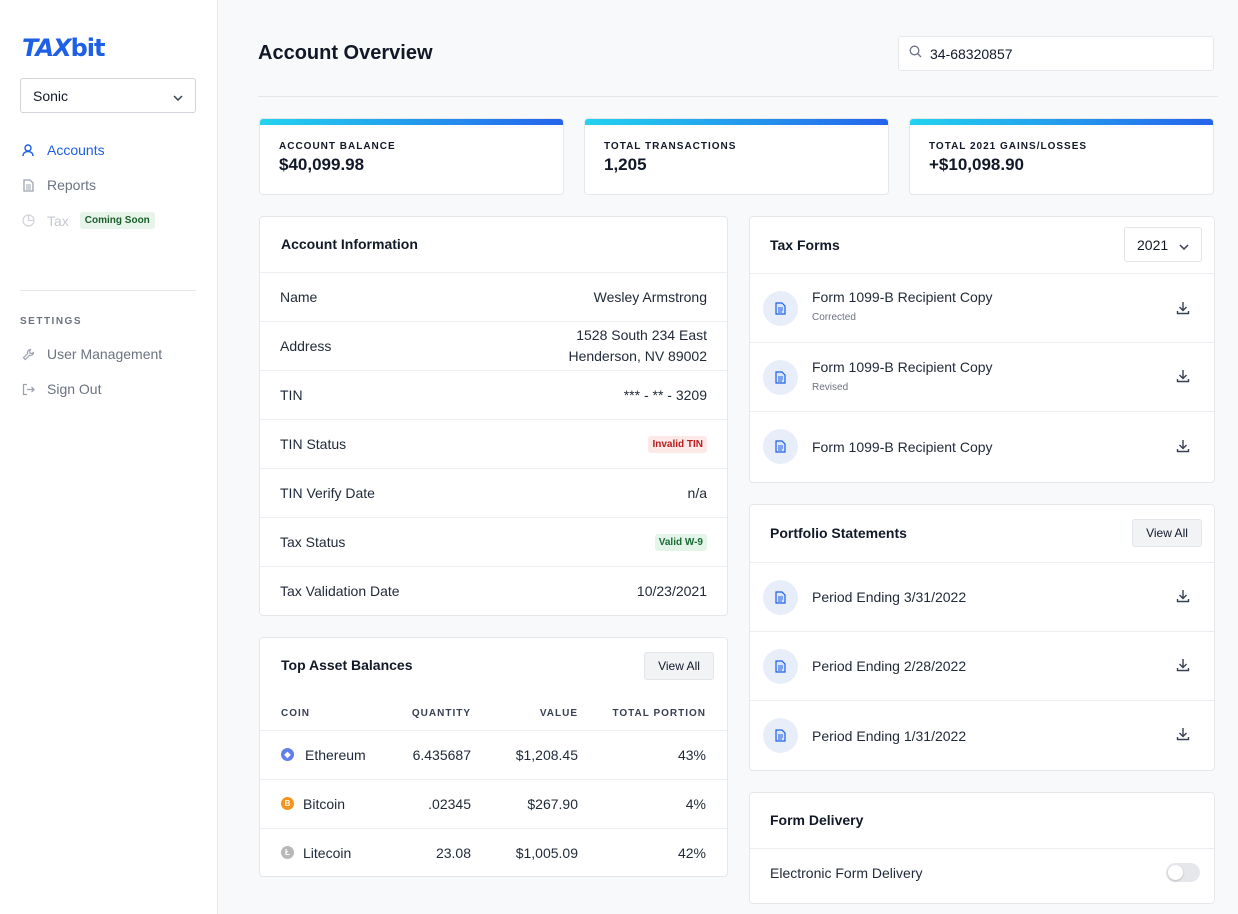 The image size is (1238, 914). I want to click on nav-label-accounts: Accounts, so click(76, 150).